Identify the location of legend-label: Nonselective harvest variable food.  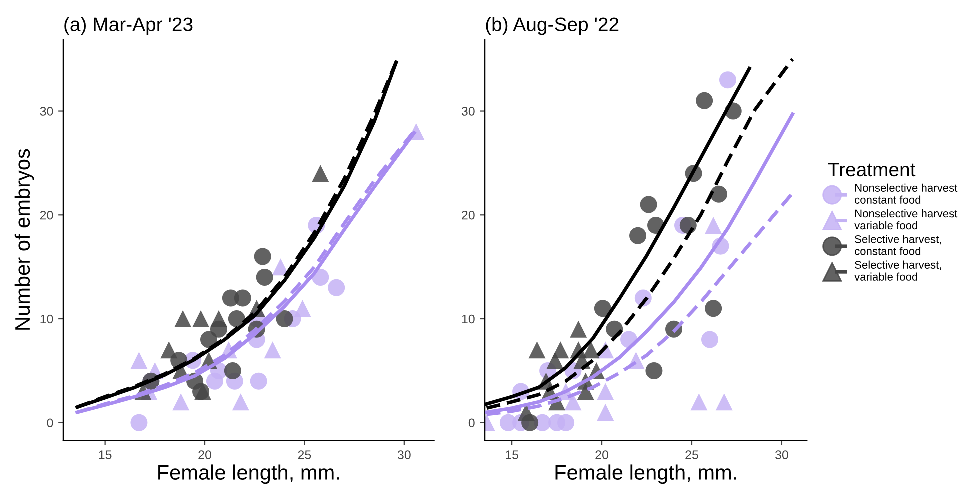
(906, 219).